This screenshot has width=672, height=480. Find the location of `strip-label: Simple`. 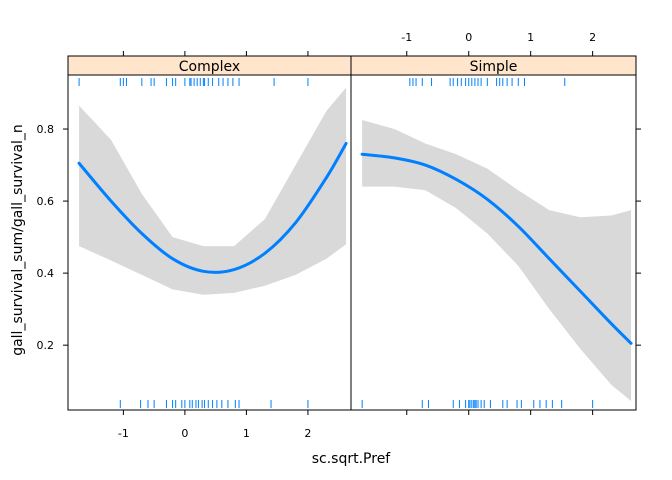

strip-label: Simple is located at coordinates (494, 67).